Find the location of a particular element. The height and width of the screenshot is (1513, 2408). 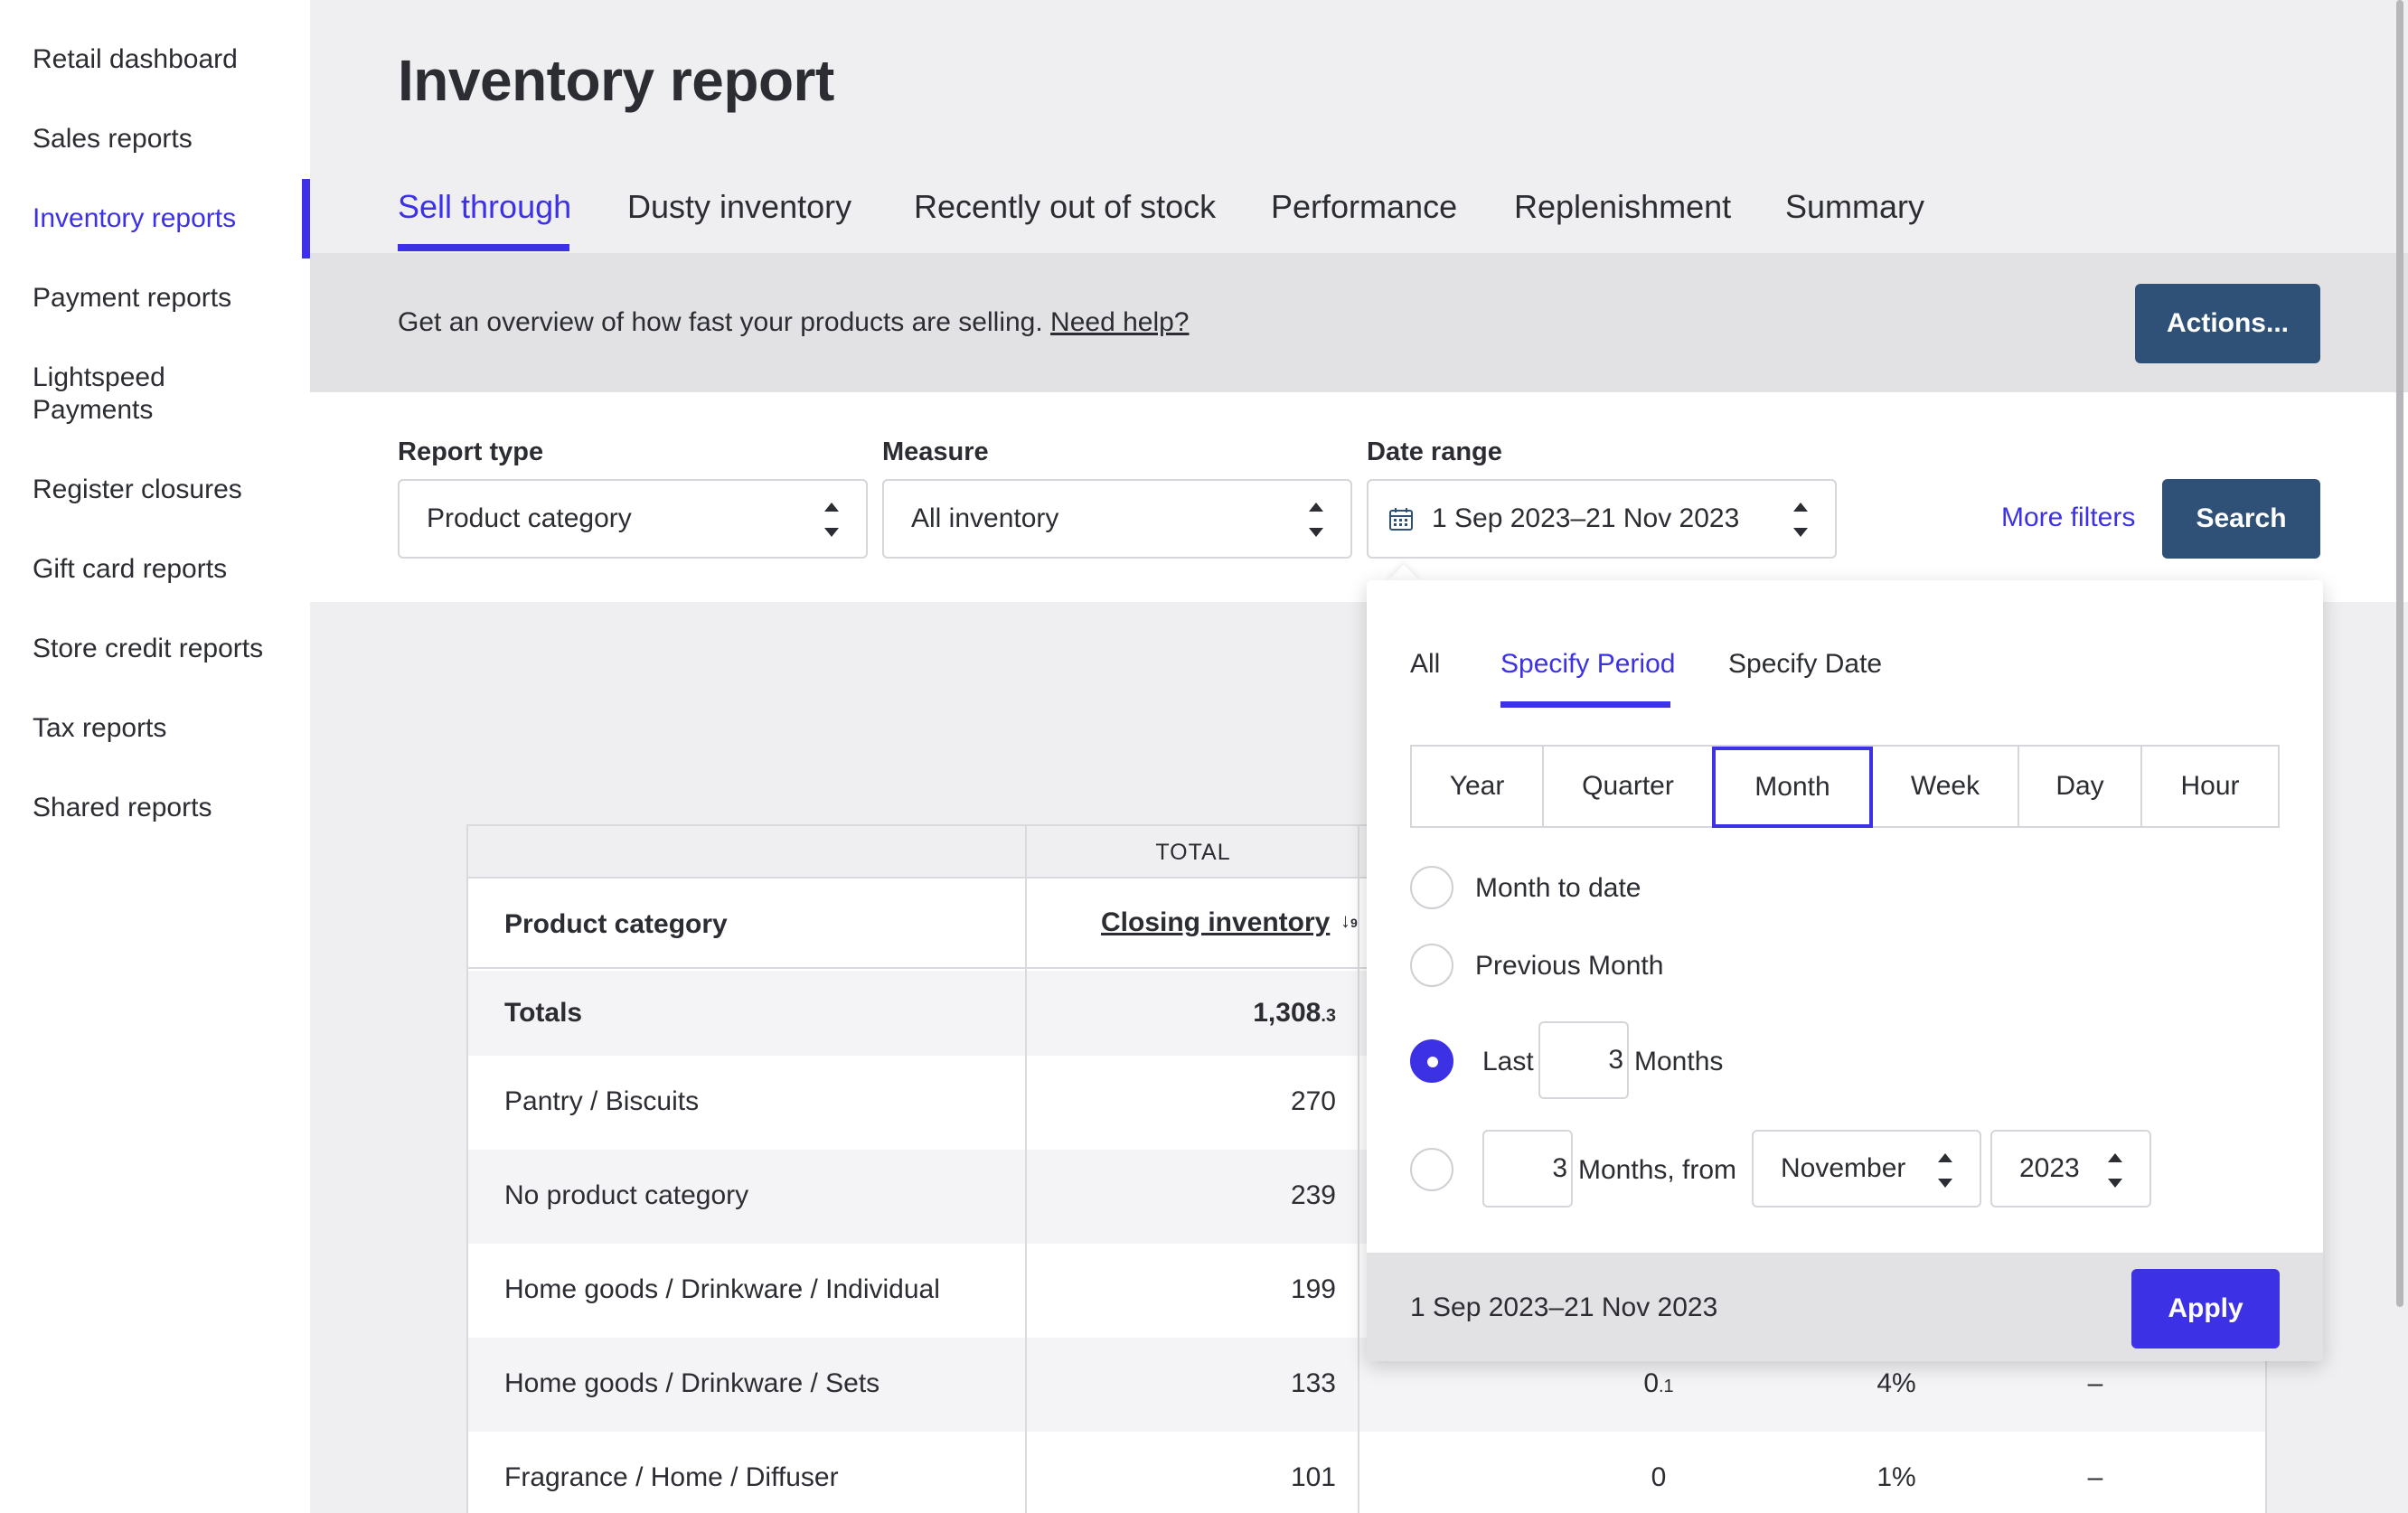

report-type-label: Report type is located at coordinates (471, 451).